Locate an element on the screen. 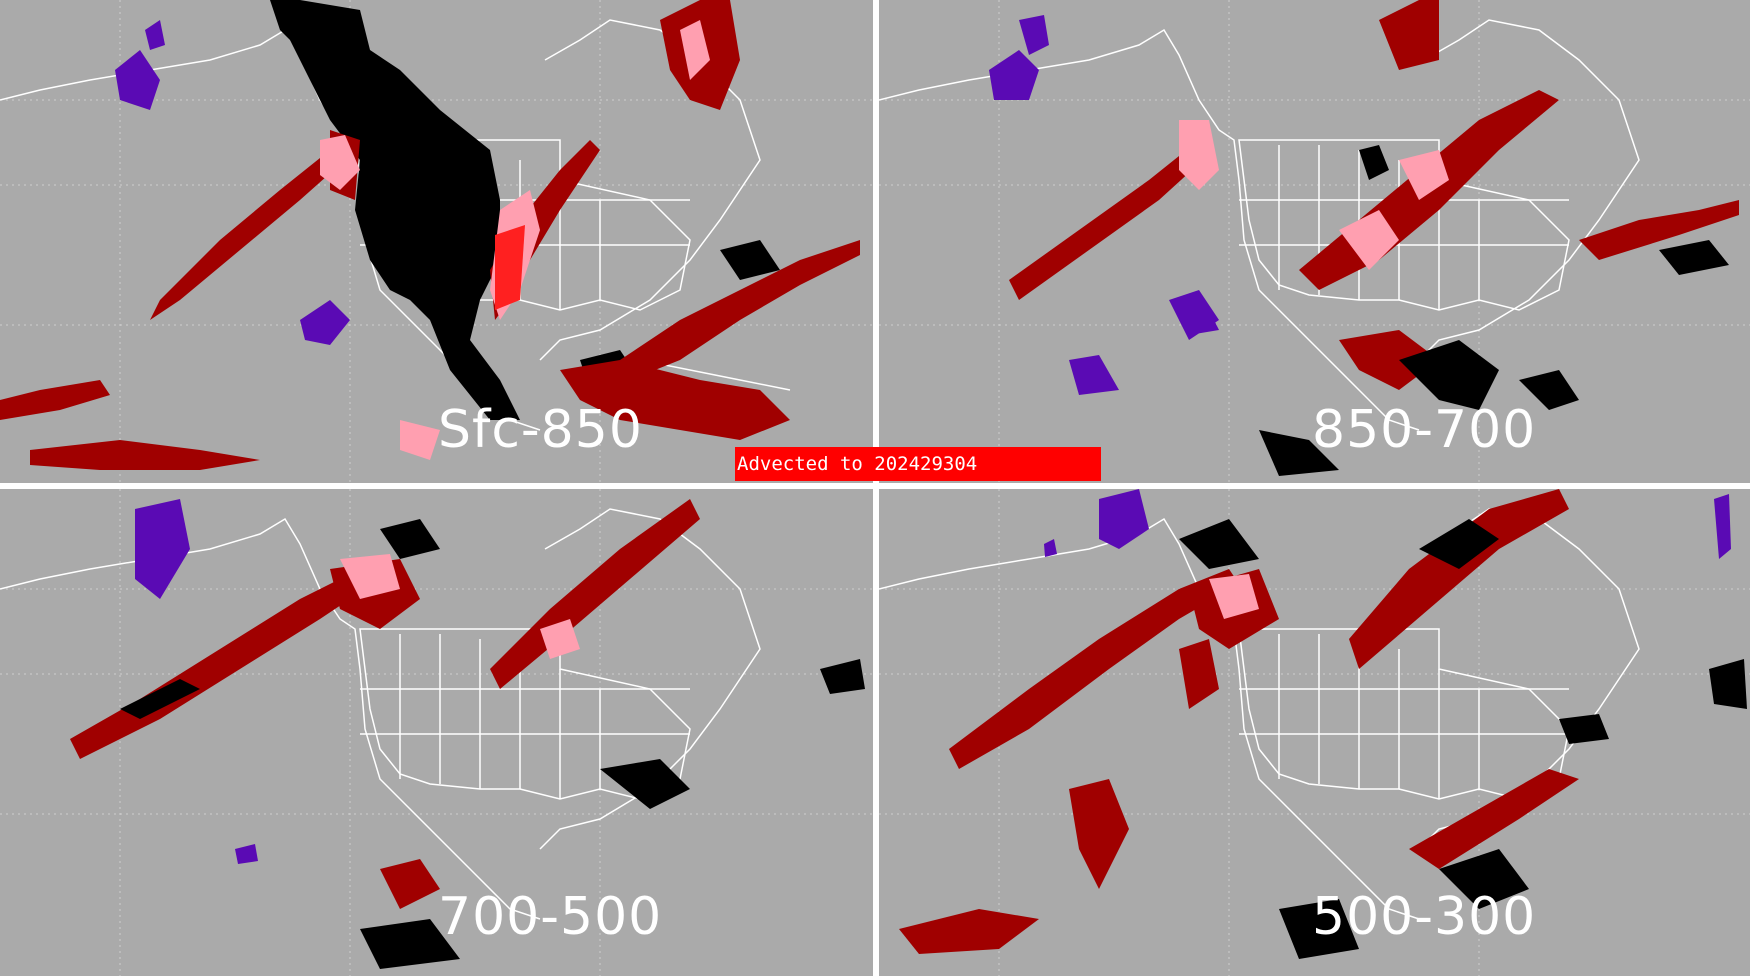 The image size is (1750, 976). layer-label: 850-700 is located at coordinates (1424, 430).